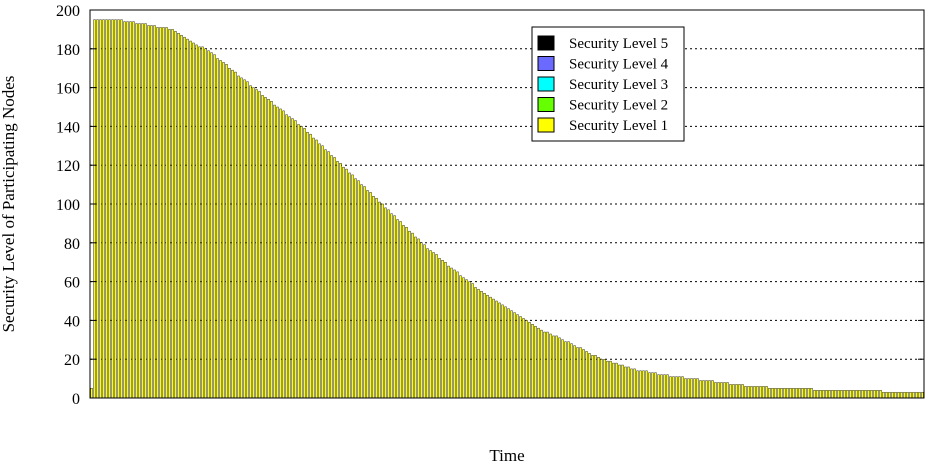  Describe the element at coordinates (618, 106) in the screenshot. I see `legend-label: Security Level 2` at that location.